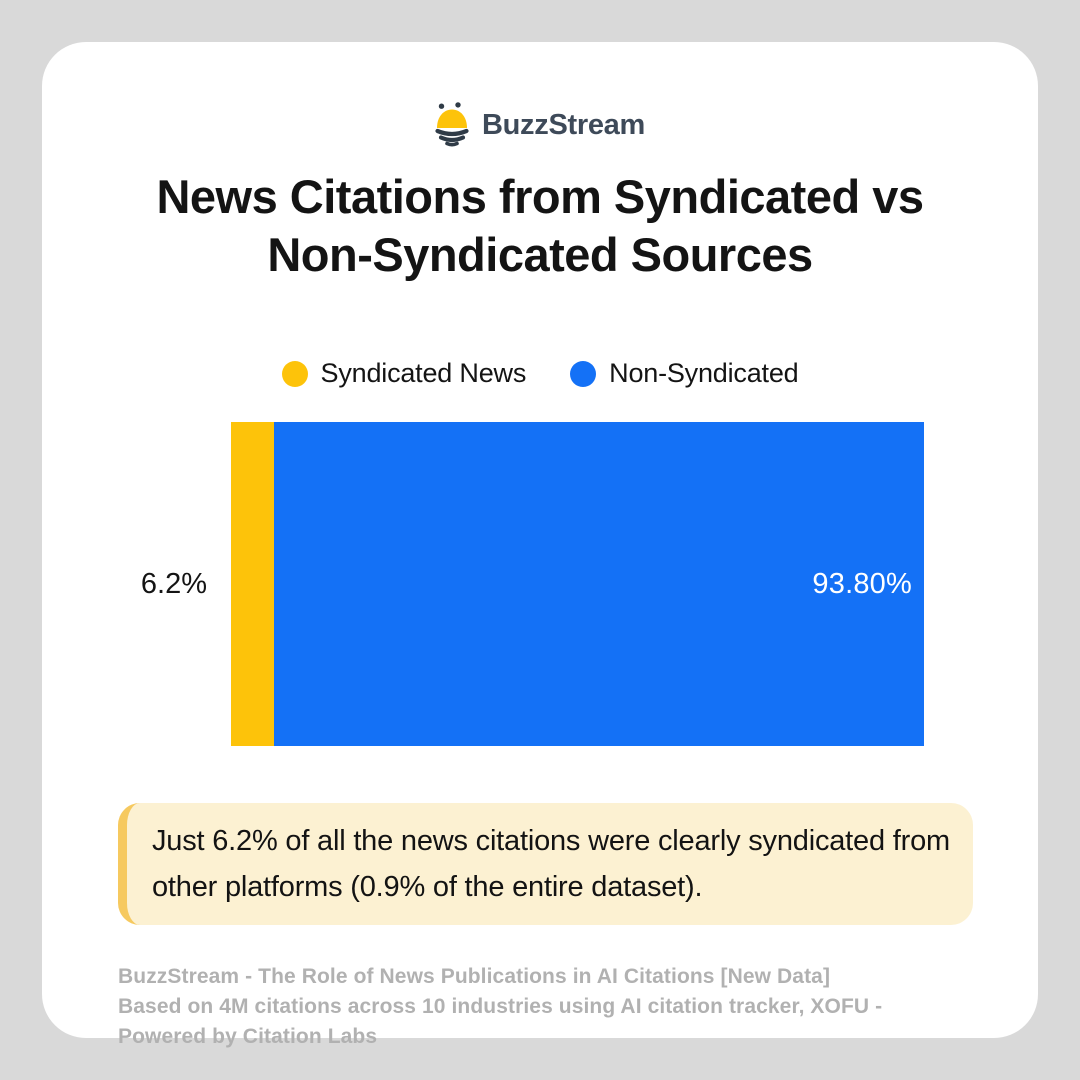  I want to click on legend-item-non-syndicated: Non-Syndicated, so click(684, 373).